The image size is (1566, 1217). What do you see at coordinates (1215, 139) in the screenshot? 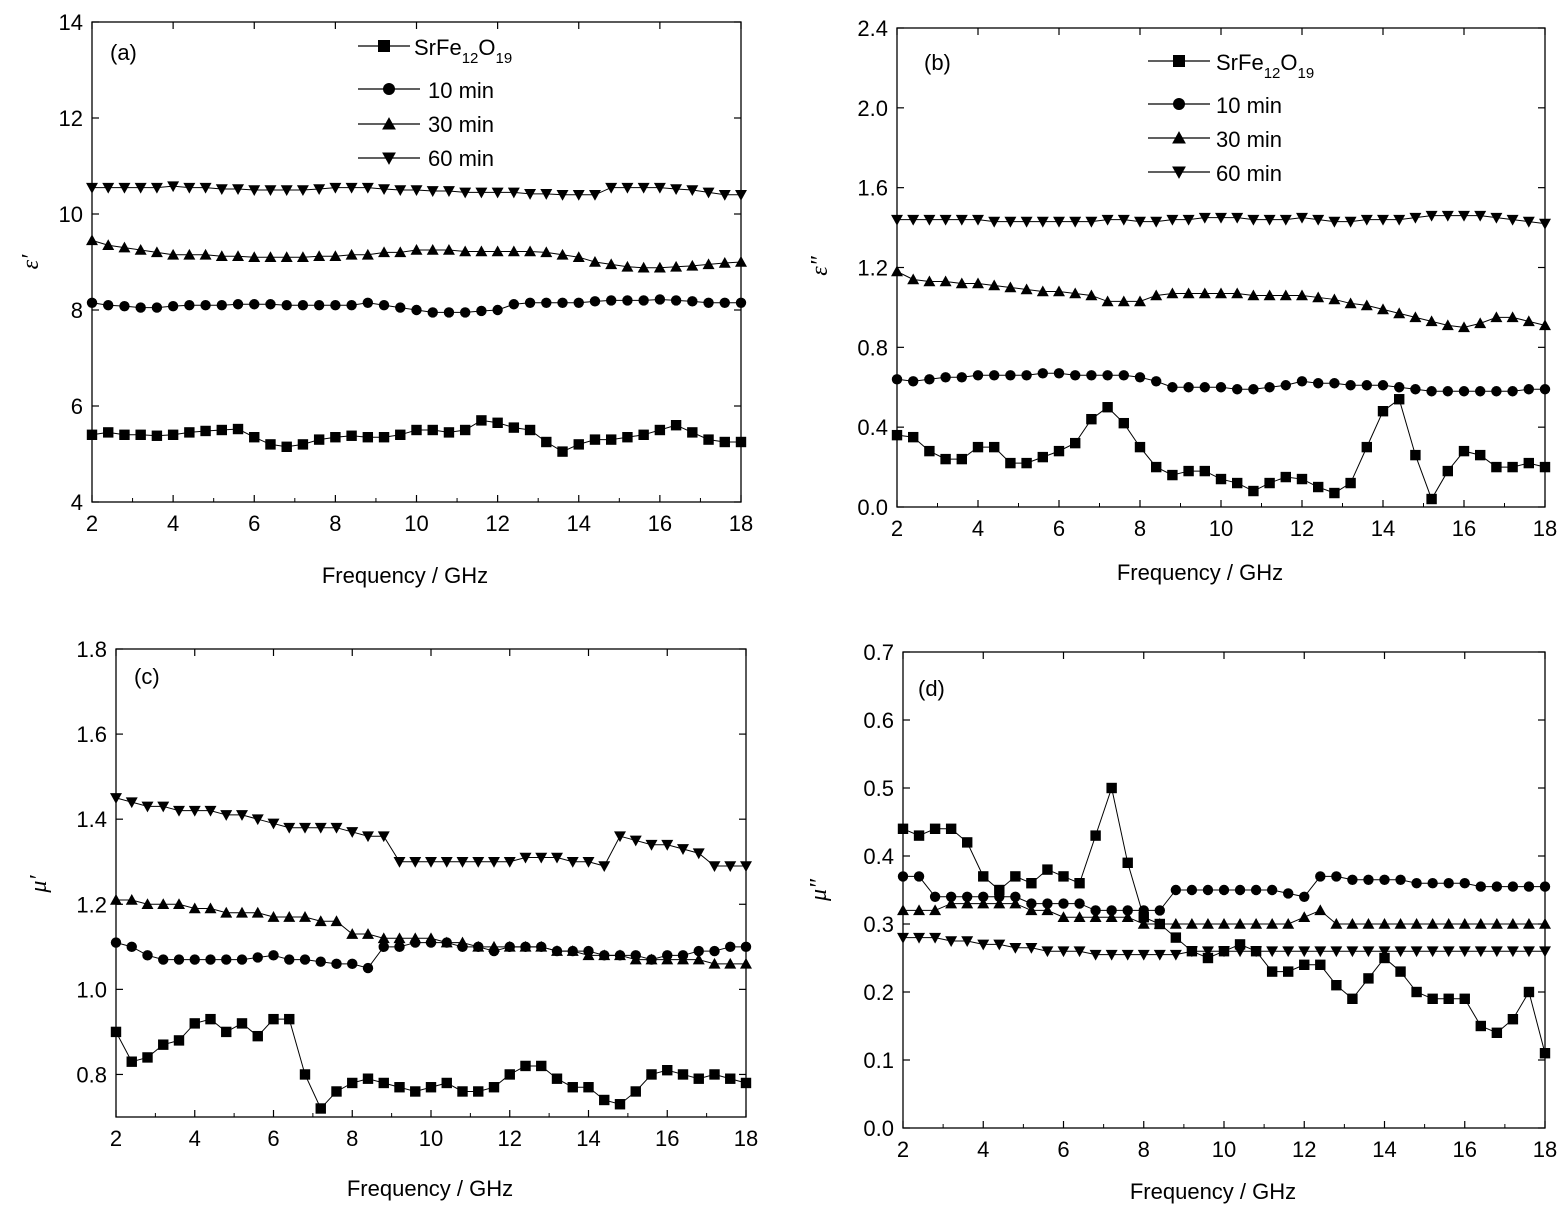
I see `legend-item-30-min: 30 min` at bounding box center [1215, 139].